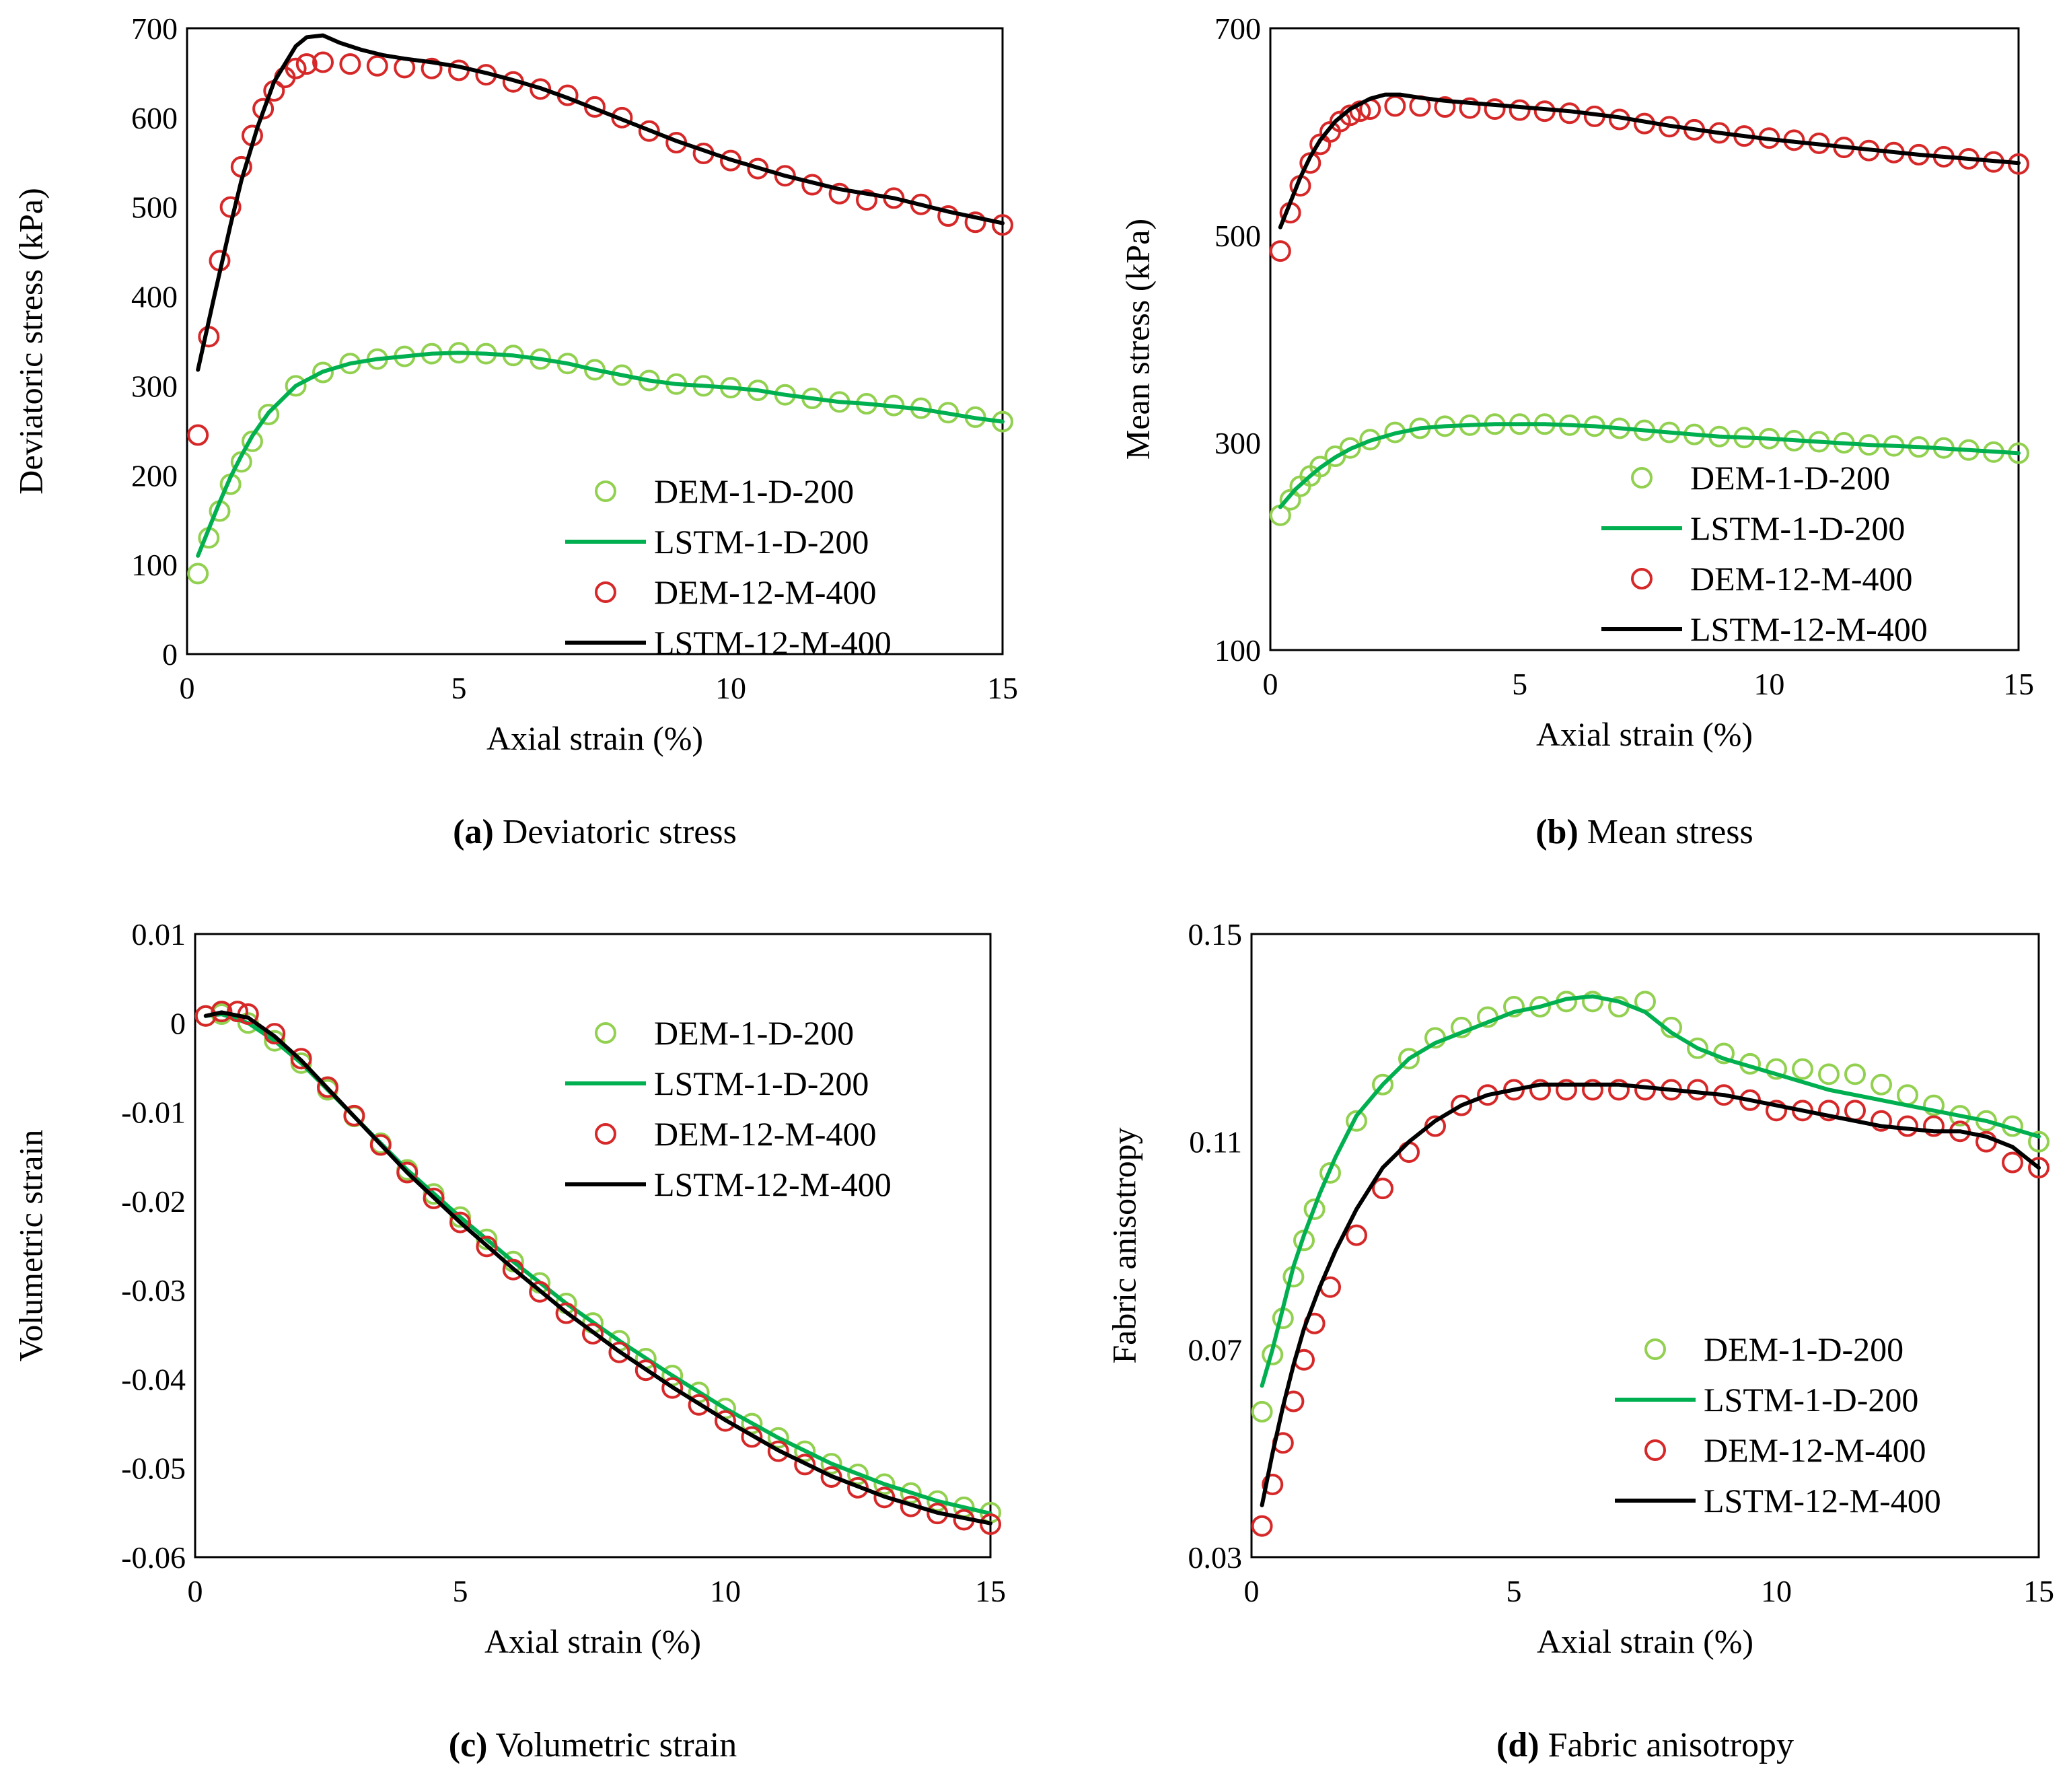 The height and width of the screenshot is (1792, 2067). I want to click on panel-caption: (c) Volumetric strain, so click(593, 1745).